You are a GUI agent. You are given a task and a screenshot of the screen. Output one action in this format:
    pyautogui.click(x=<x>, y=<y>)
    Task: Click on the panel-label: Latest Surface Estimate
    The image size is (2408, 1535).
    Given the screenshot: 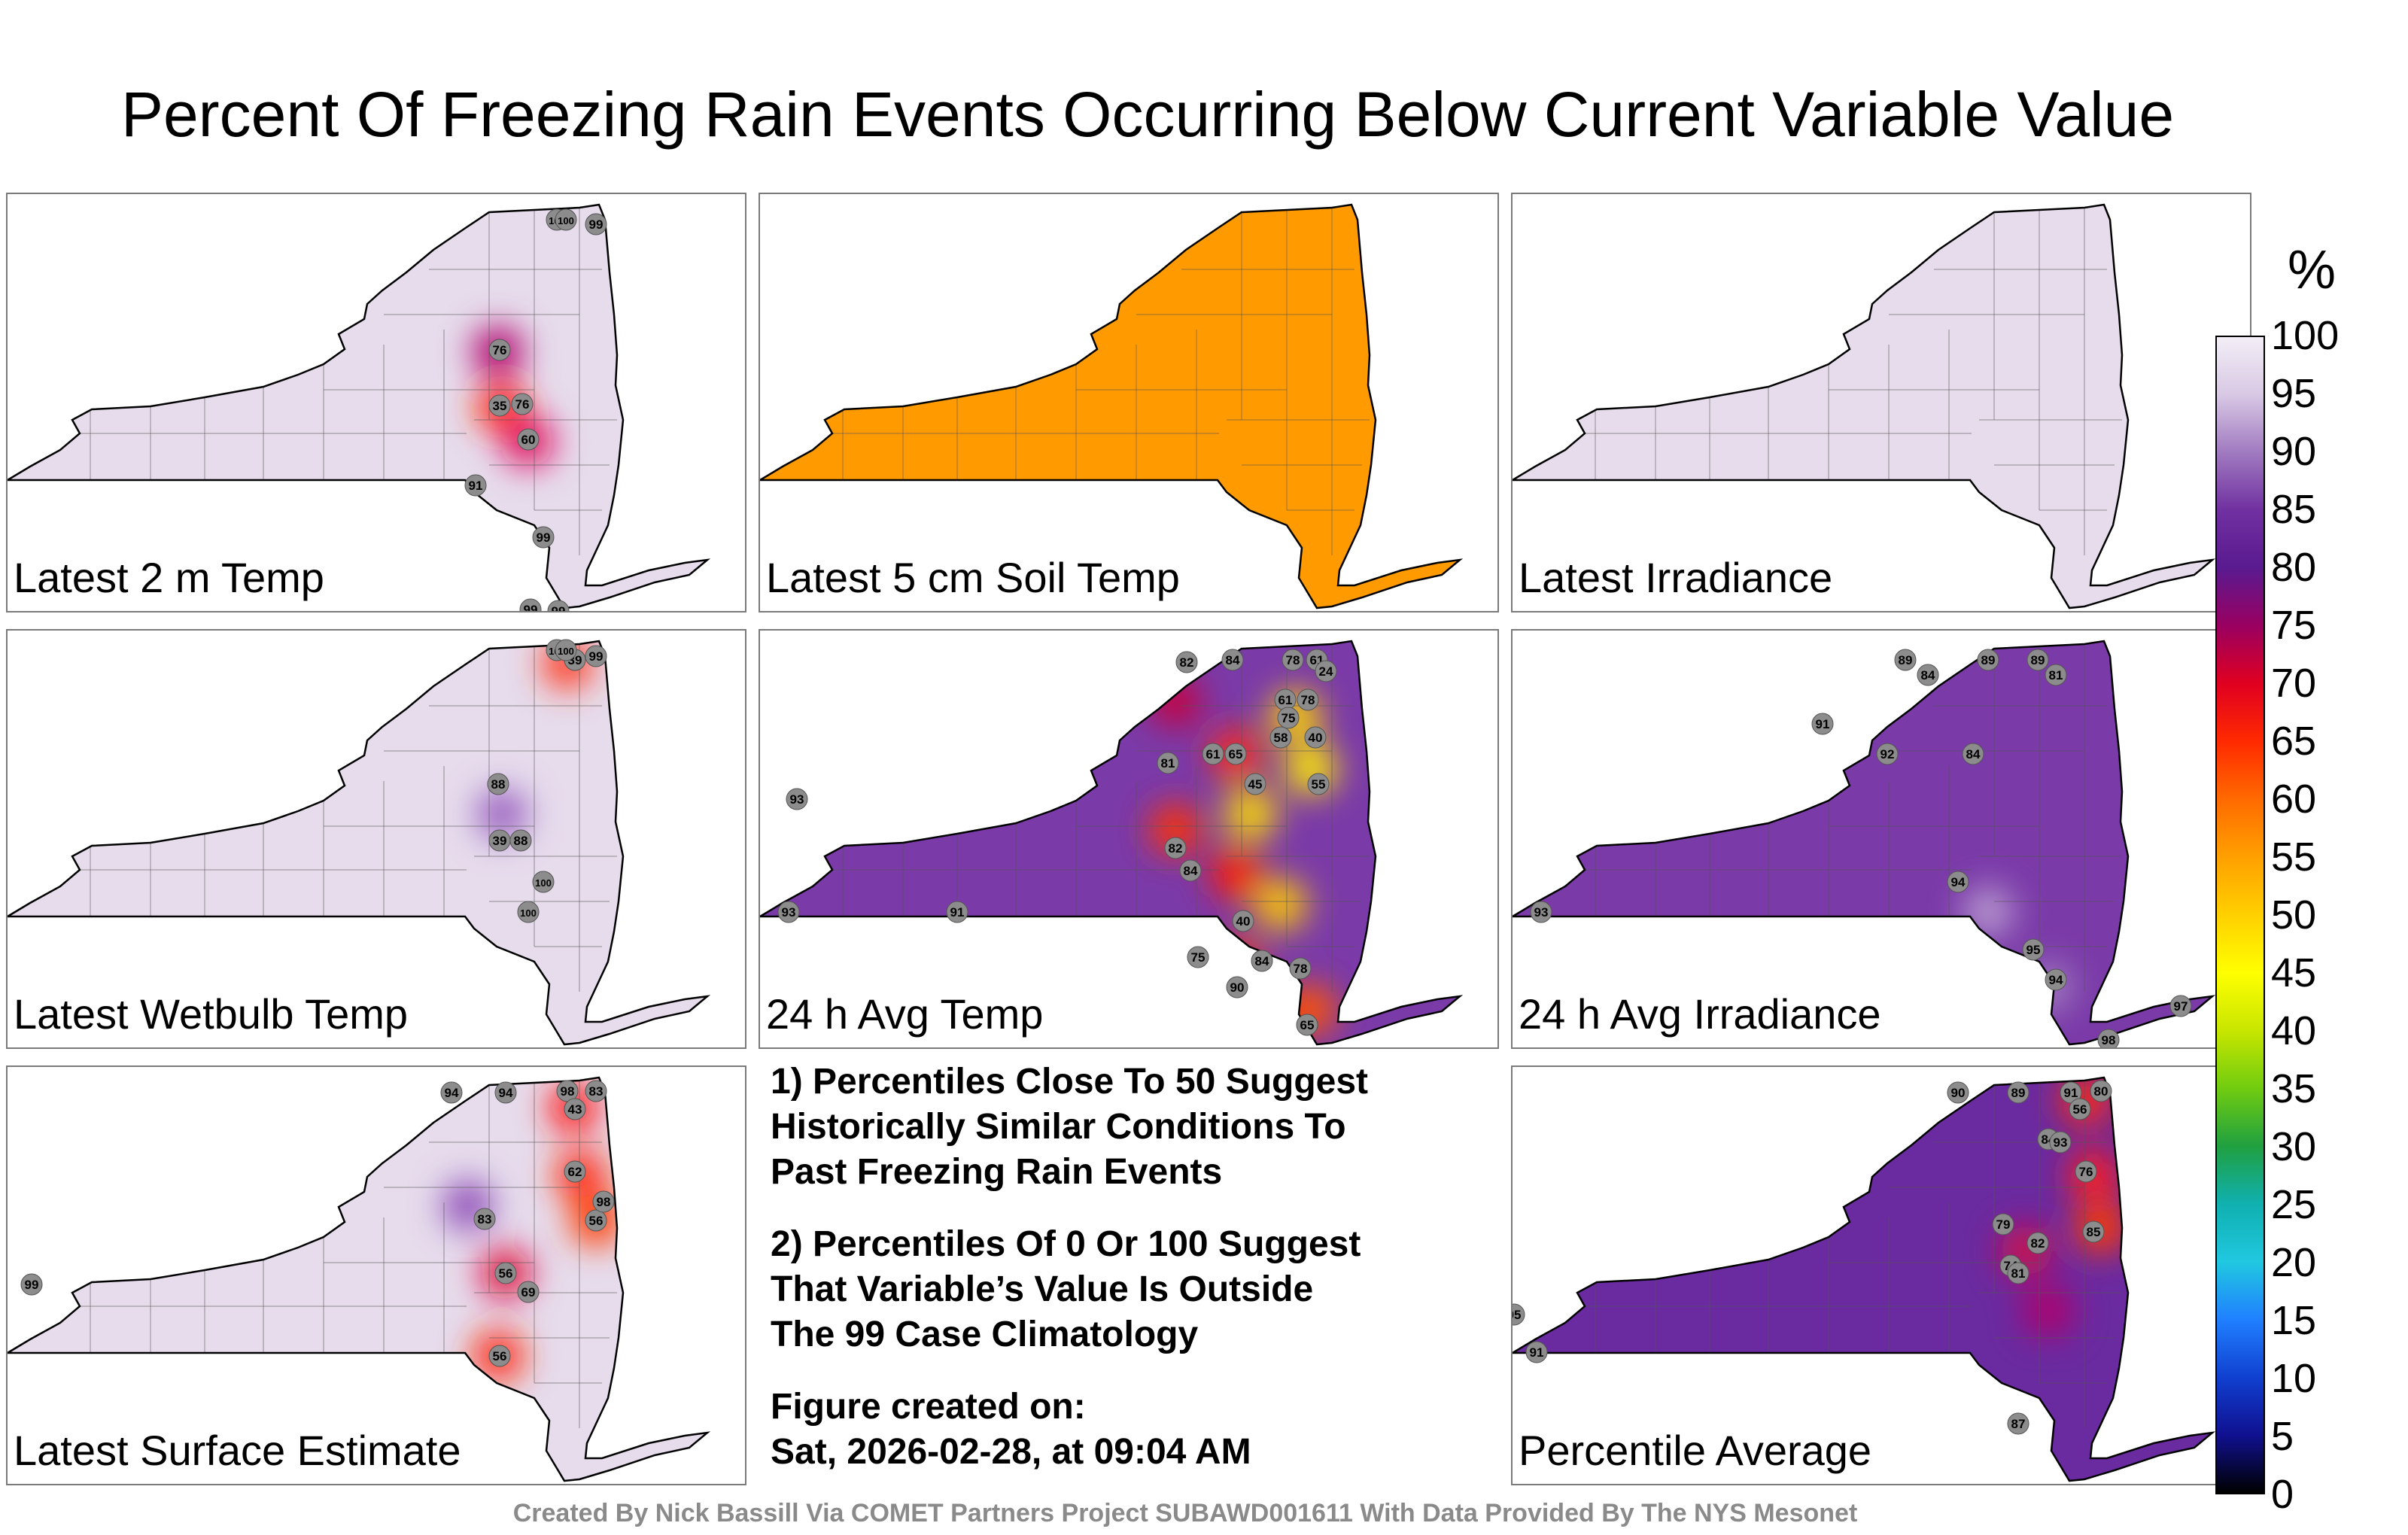 What is the action you would take?
    pyautogui.click(x=237, y=1450)
    